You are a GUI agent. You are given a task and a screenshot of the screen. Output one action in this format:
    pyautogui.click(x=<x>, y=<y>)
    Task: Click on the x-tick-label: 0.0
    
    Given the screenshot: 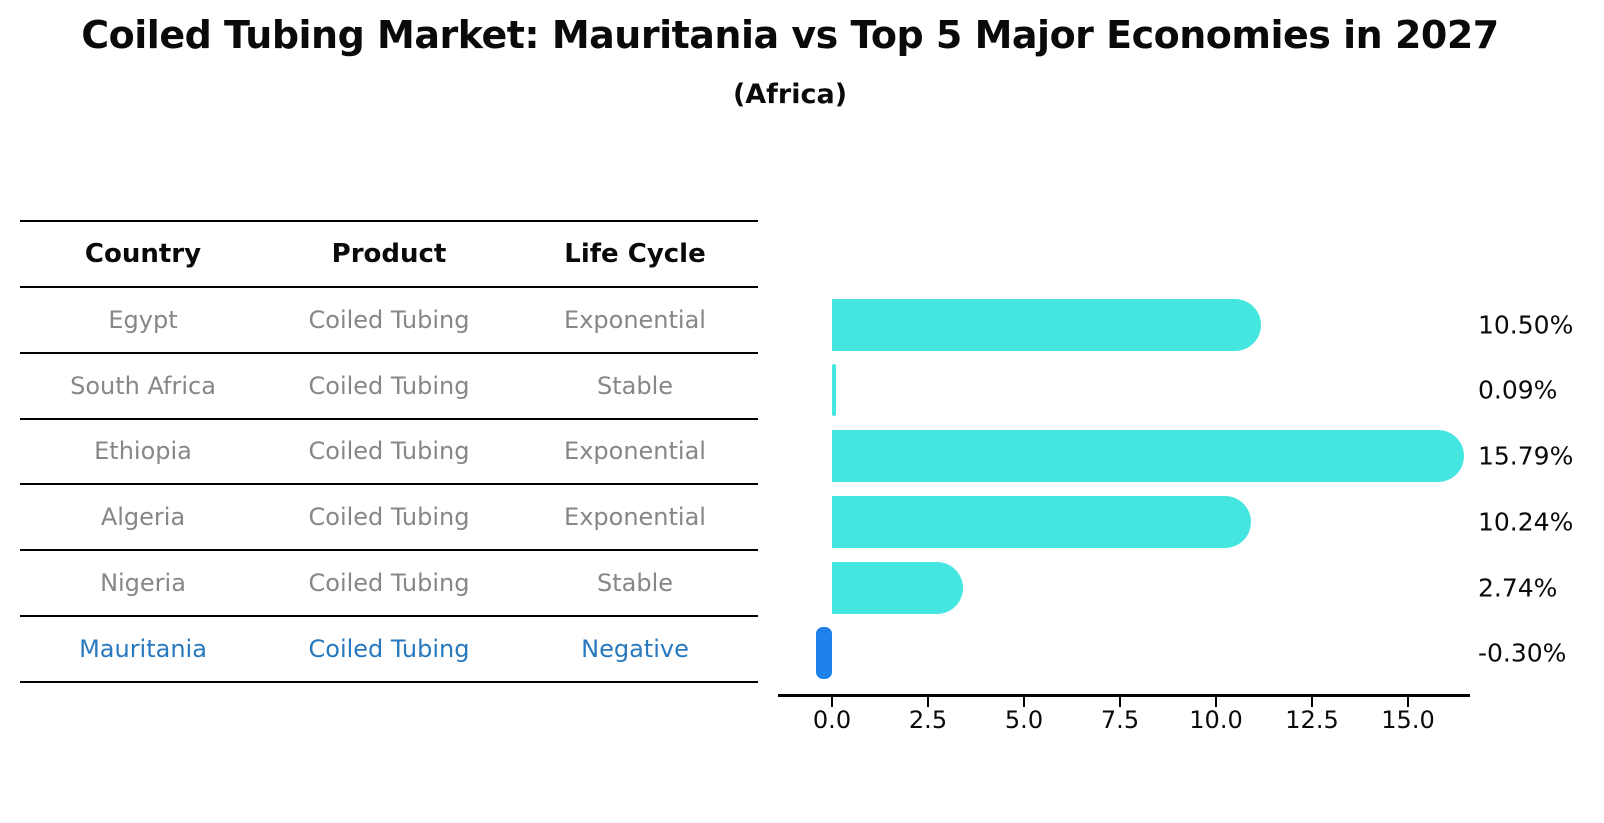 What is the action you would take?
    pyautogui.click(x=832, y=720)
    